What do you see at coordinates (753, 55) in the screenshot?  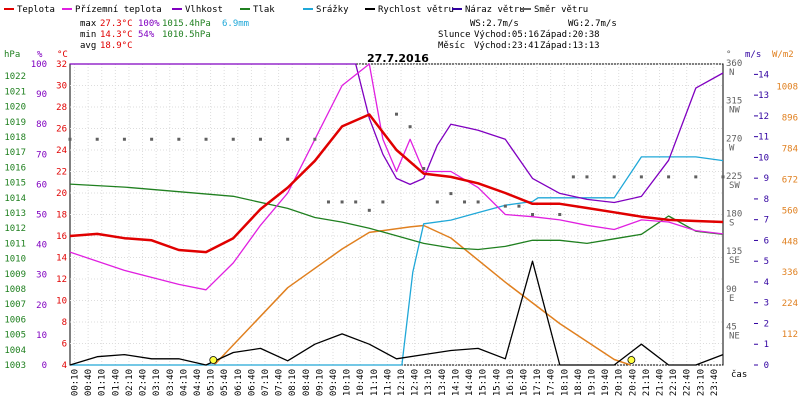 I see `axis-title-ms: m/s` at bounding box center [753, 55].